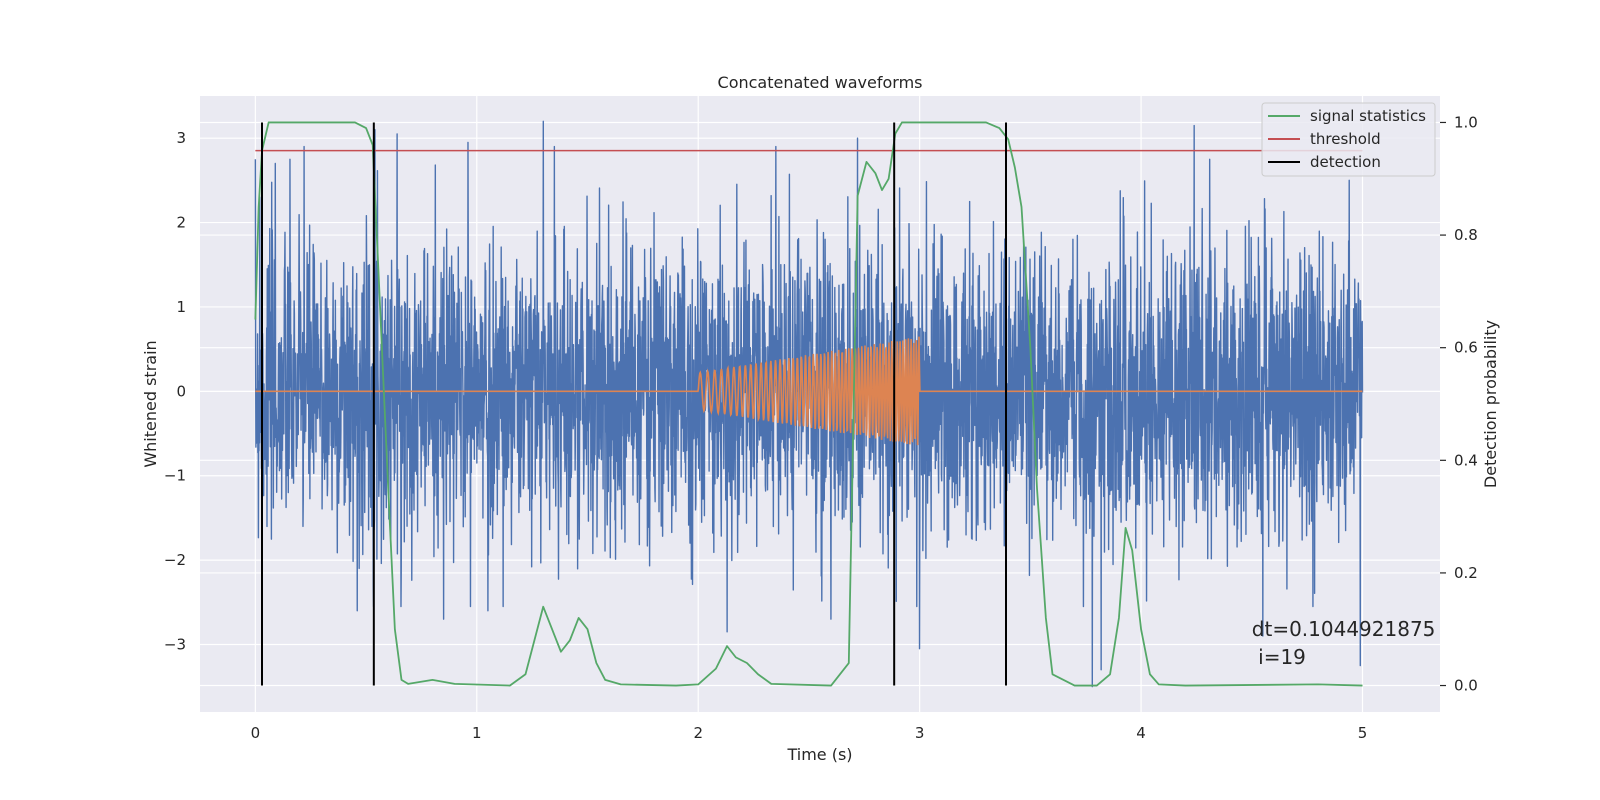  I want to click on y2-axis-label: Detection probability, so click(1490, 404).